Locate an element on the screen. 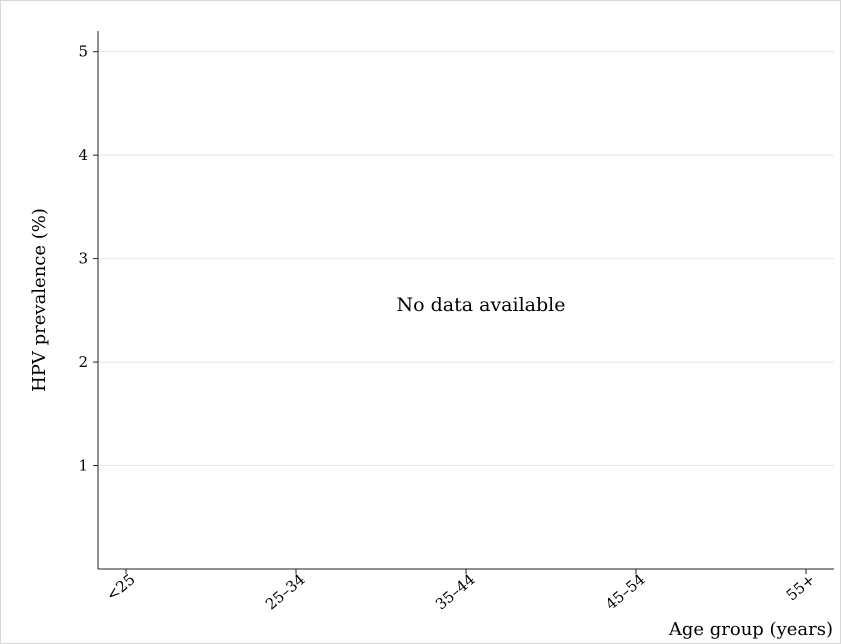 This screenshot has width=841, height=644. y-tick-label: 5 is located at coordinates (83, 52).